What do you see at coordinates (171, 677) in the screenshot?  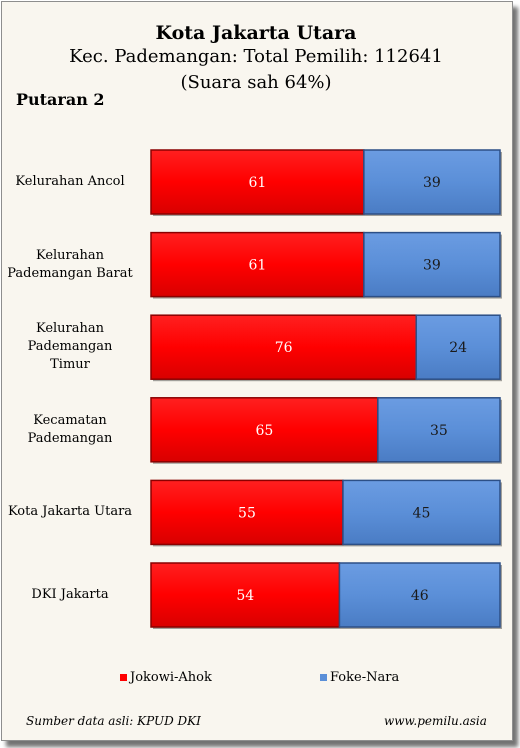 I see `legend-label: Jokowi-Ahok` at bounding box center [171, 677].